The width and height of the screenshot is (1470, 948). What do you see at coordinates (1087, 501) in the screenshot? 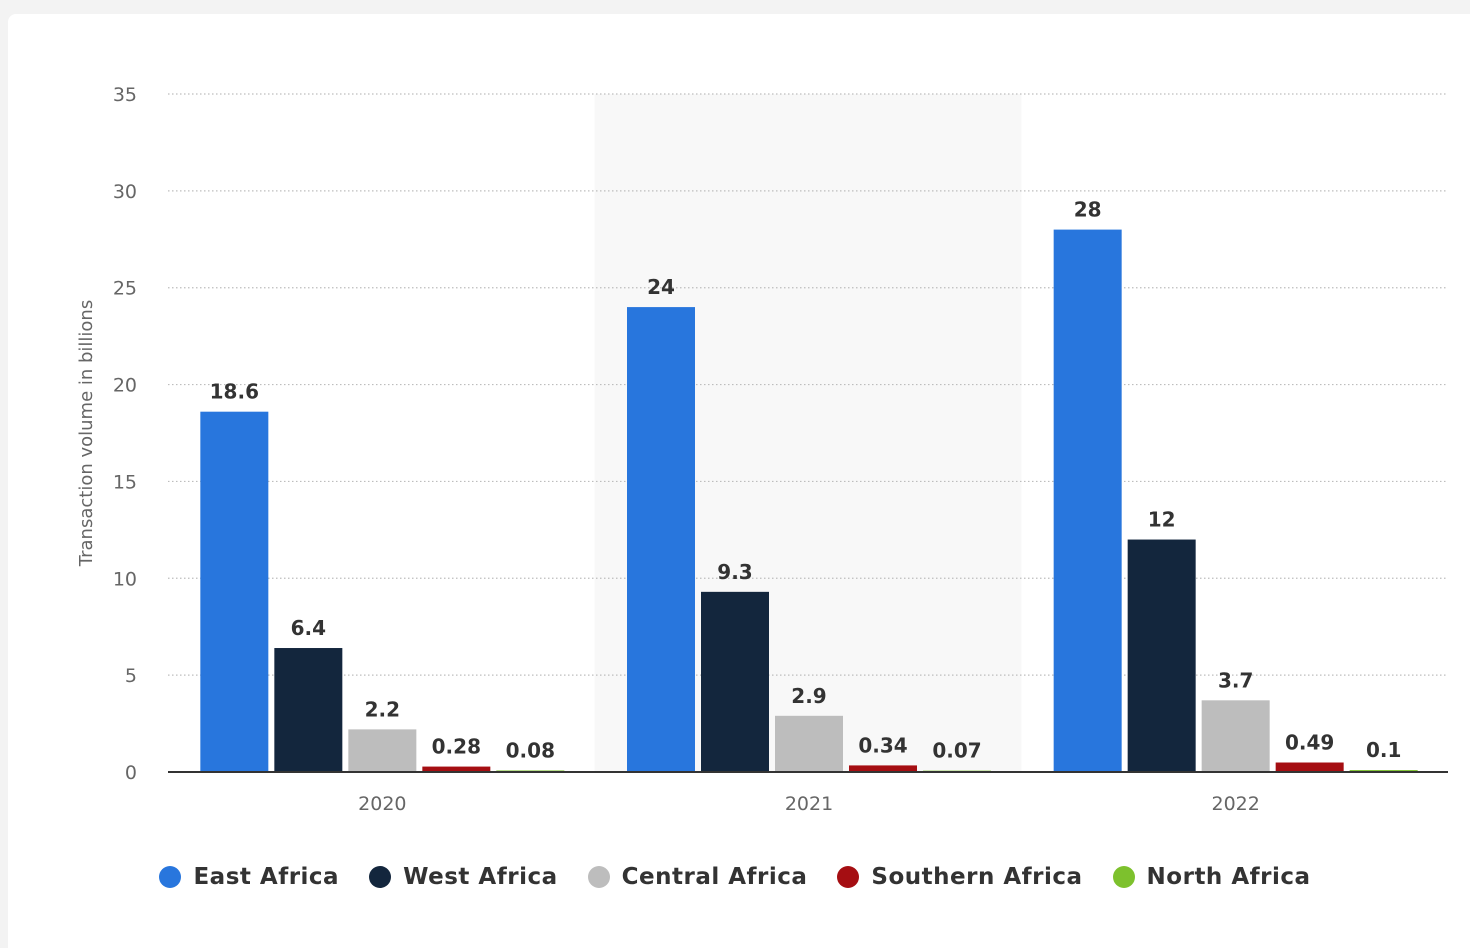
I see `bar-east-africa-2022` at bounding box center [1087, 501].